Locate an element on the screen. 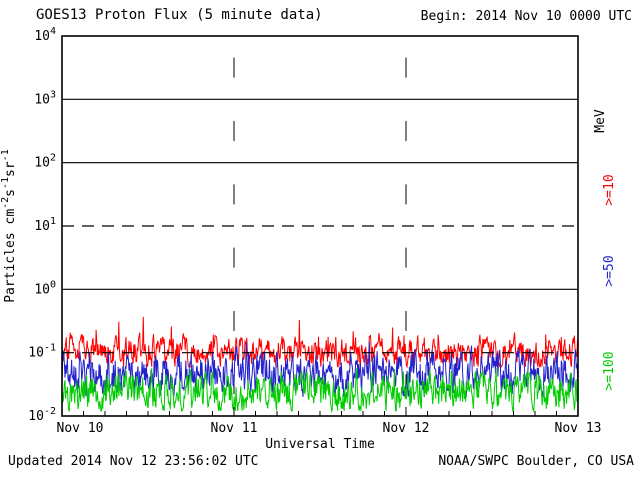 Image resolution: width=640 pixels, height=480 pixels. y-tick-label-1e-2: 10⁻² is located at coordinates (42, 415).